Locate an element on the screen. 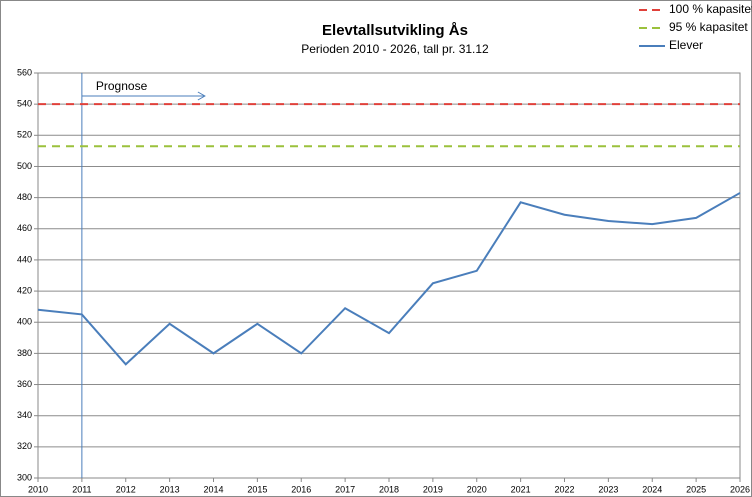 This screenshot has height=497, width=752. y-tick-label: 520 is located at coordinates (24, 135).